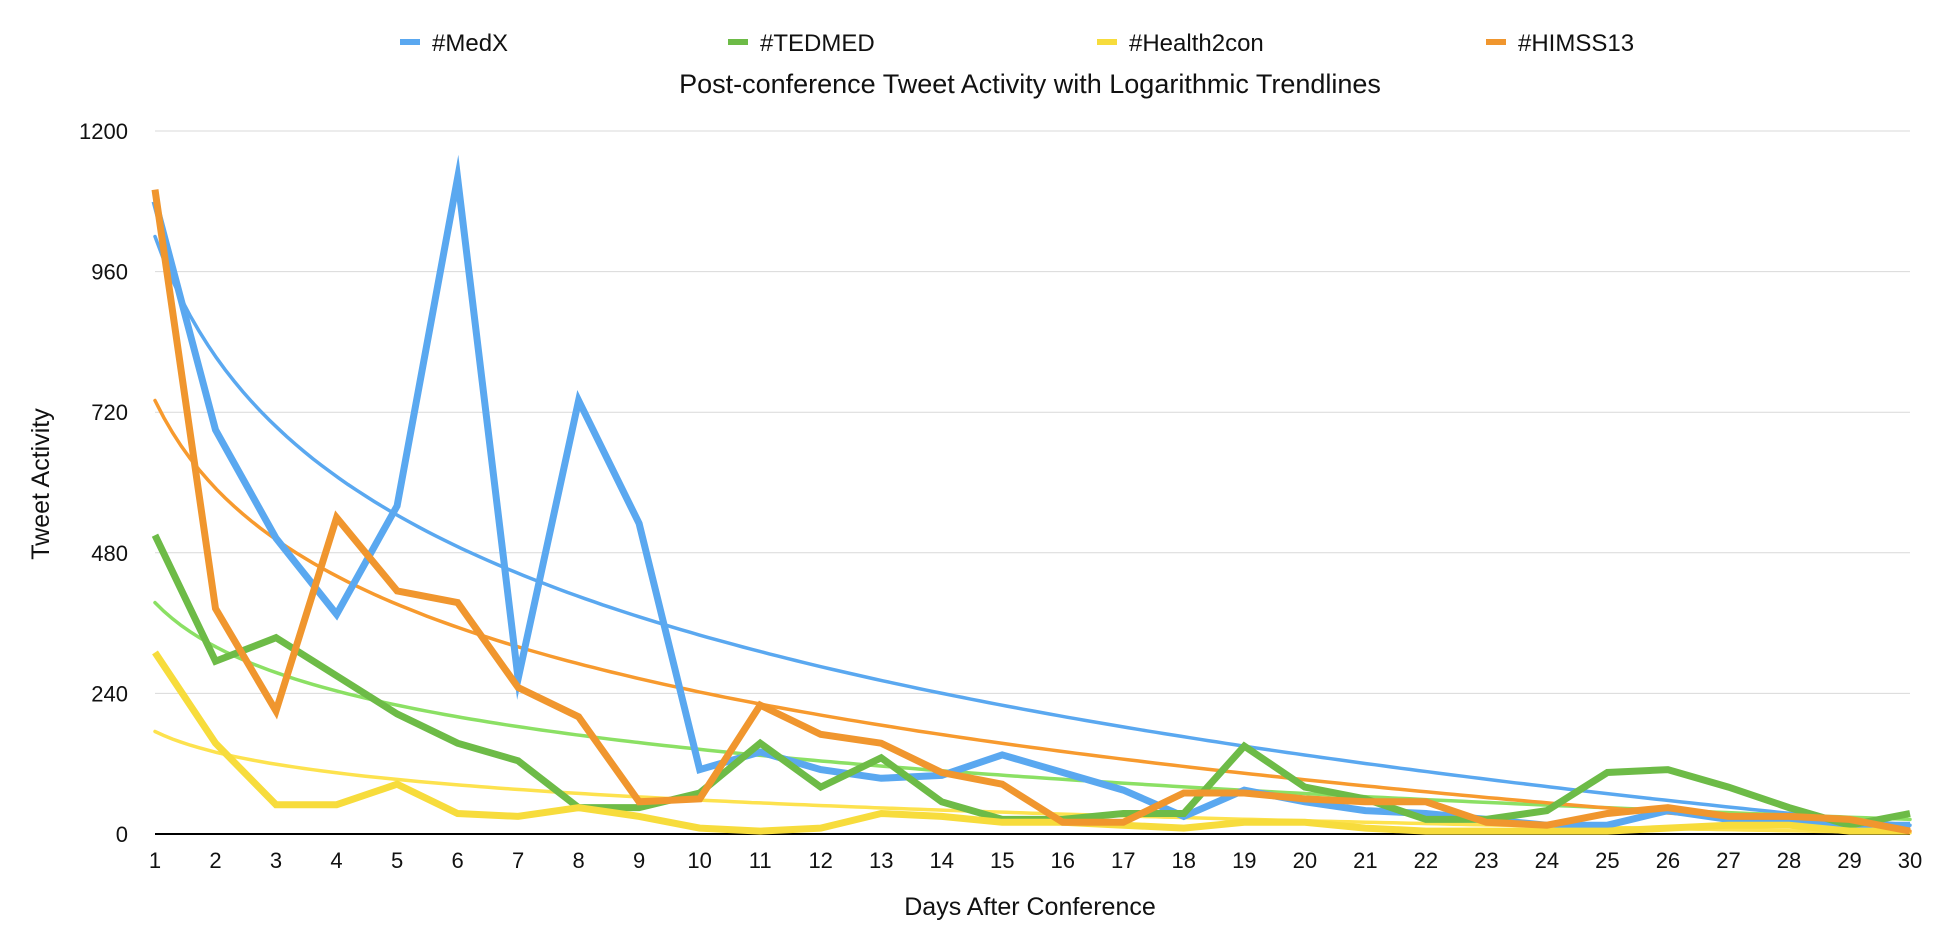  I want to click on x-tick-label: 1, so click(155, 860).